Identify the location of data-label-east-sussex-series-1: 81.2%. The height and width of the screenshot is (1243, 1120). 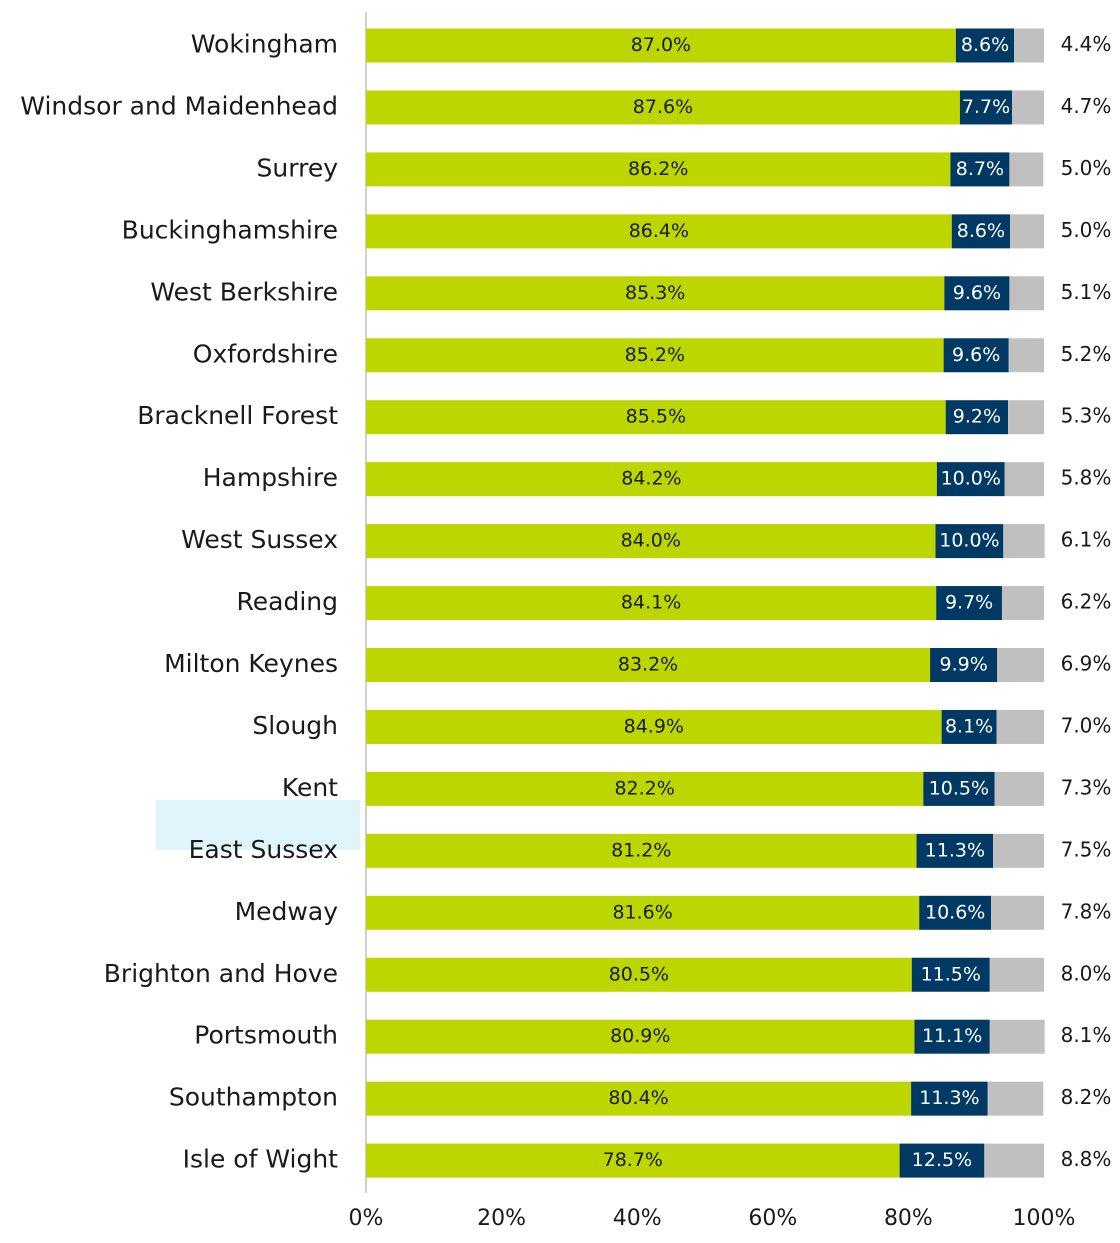
(641, 850).